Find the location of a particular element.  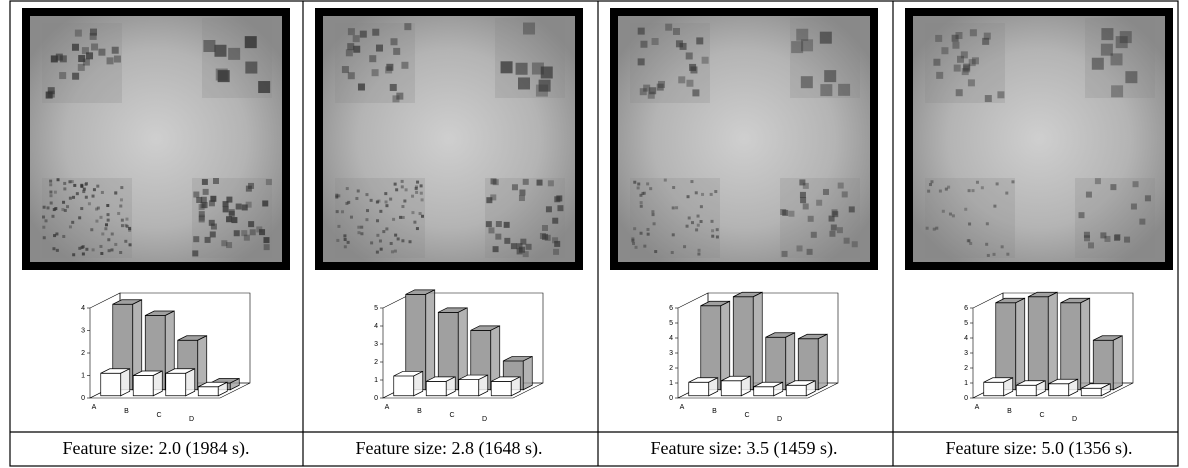

x-tick-label: A is located at coordinates (94, 407).